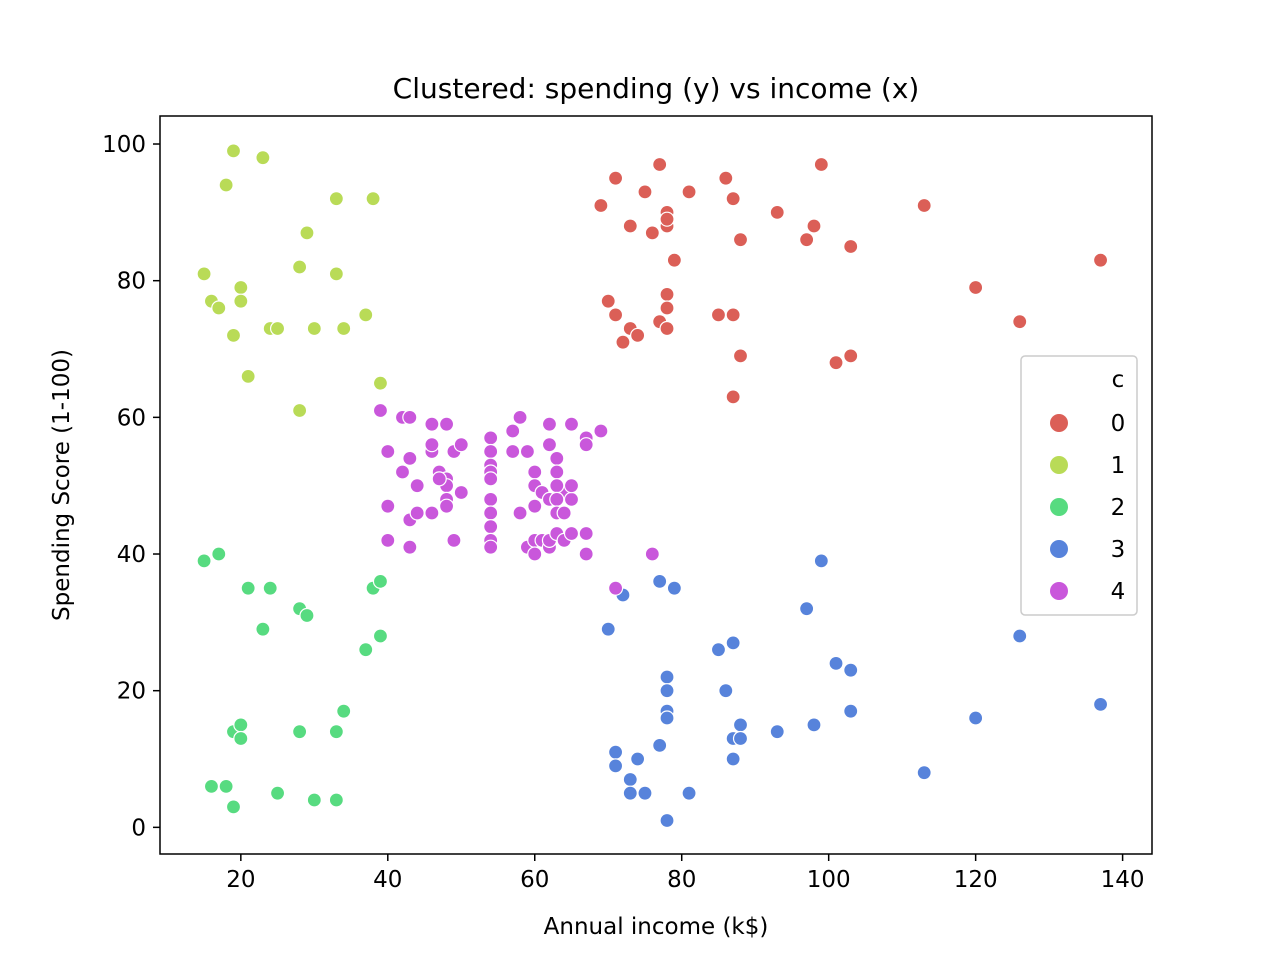  Describe the element at coordinates (131, 418) in the screenshot. I see `y-tick-label: 60` at that location.